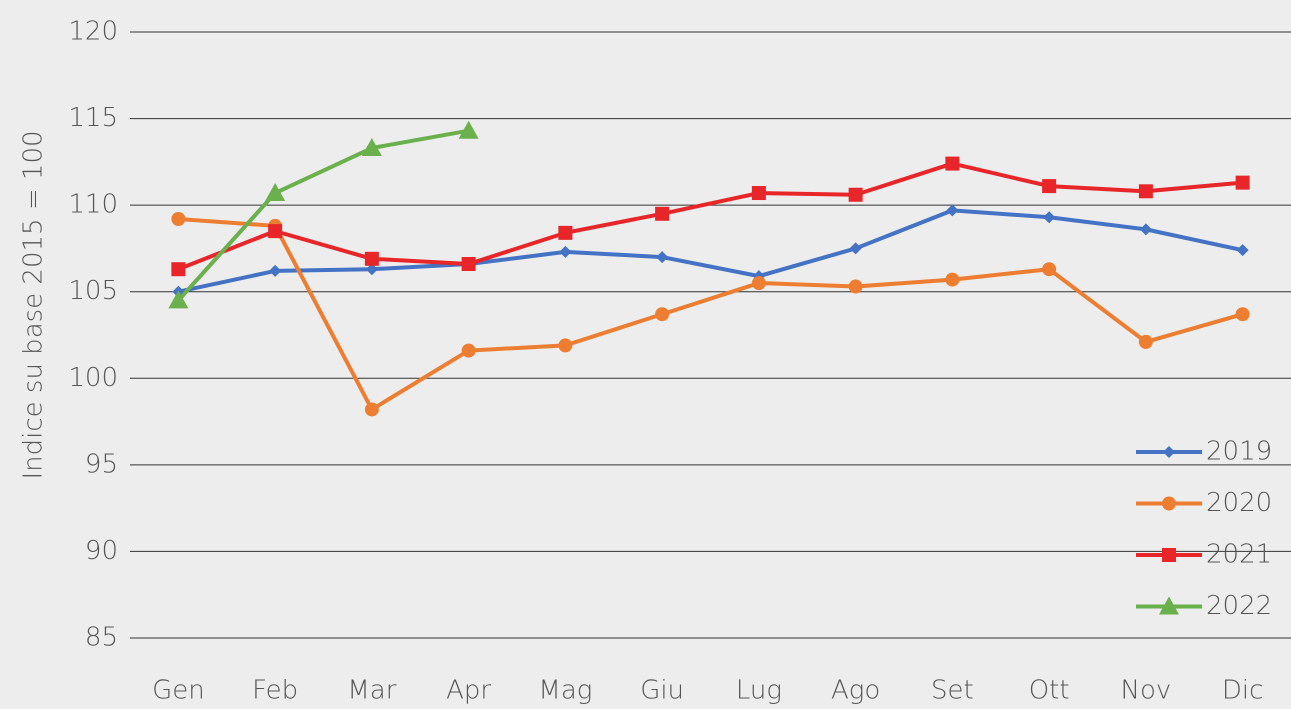 The image size is (1291, 709). Describe the element at coordinates (855, 691) in the screenshot. I see `x-tick-label: Ago` at that location.